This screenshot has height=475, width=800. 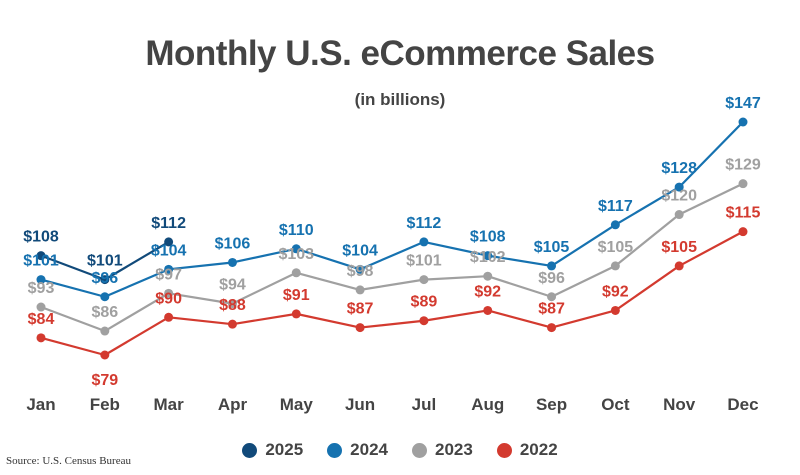 I want to click on legend: 2025 2024 2023 2022, so click(x=400, y=450).